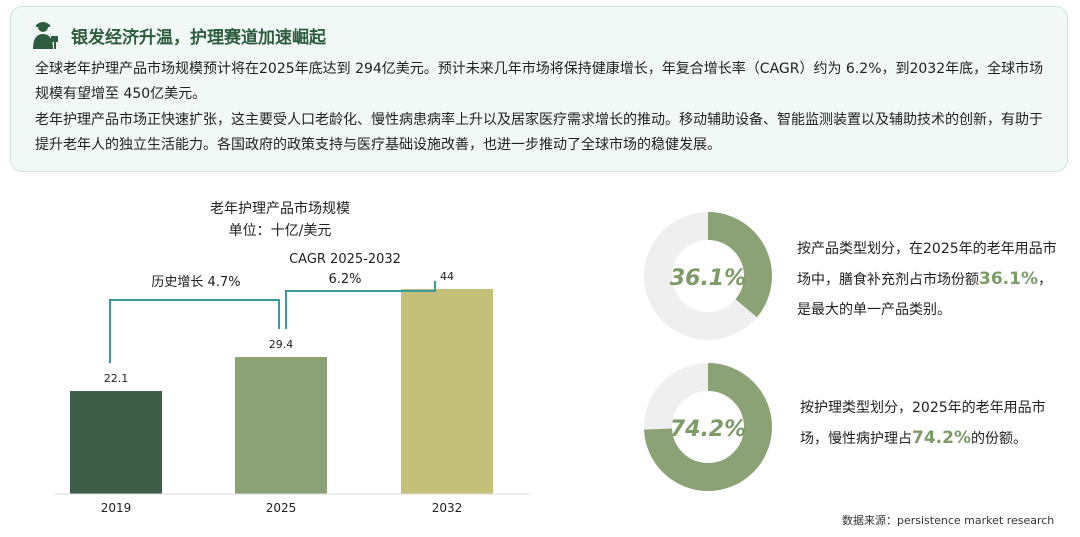  Describe the element at coordinates (281, 508) in the screenshot. I see `x-tick-label: 2025` at that location.